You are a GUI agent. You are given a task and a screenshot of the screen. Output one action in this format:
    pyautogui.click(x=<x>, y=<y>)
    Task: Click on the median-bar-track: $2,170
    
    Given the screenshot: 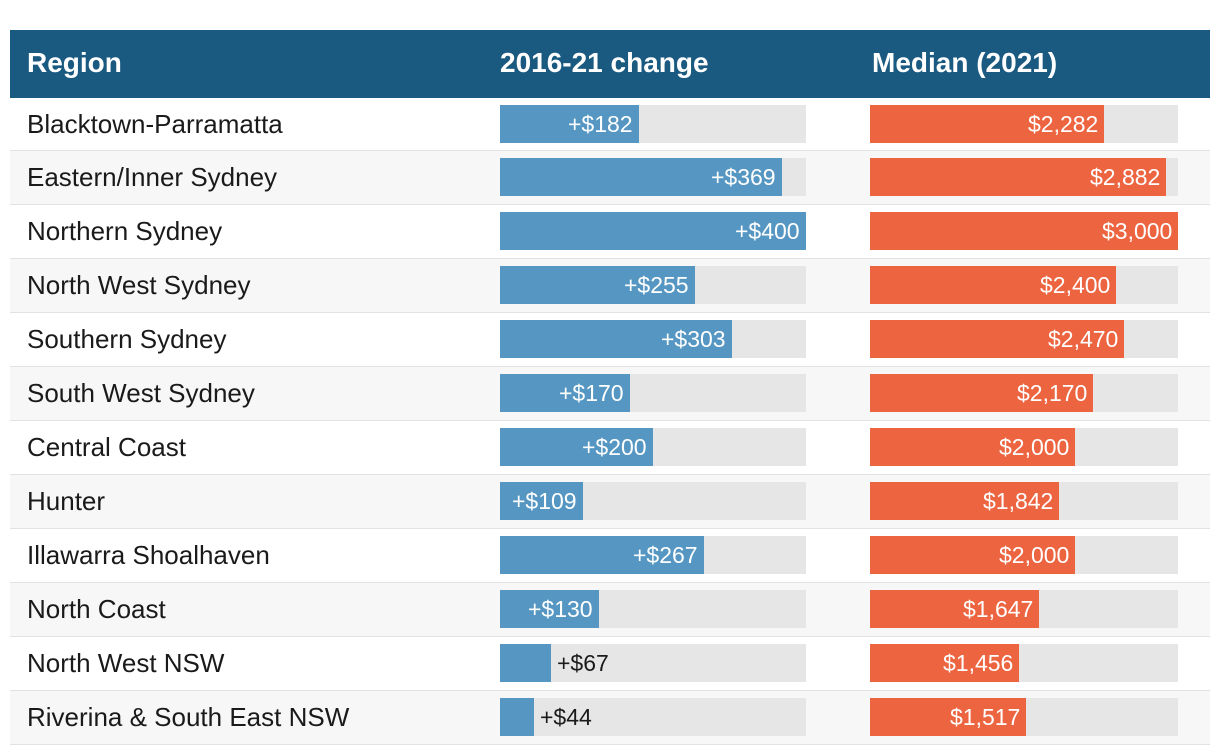 What is the action you would take?
    pyautogui.click(x=1024, y=393)
    